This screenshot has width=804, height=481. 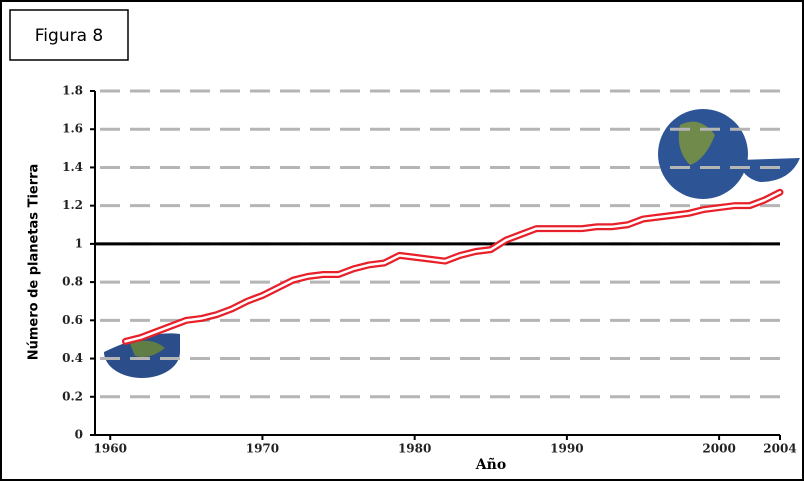 I want to click on x-tick-label: 1960, so click(x=110, y=449).